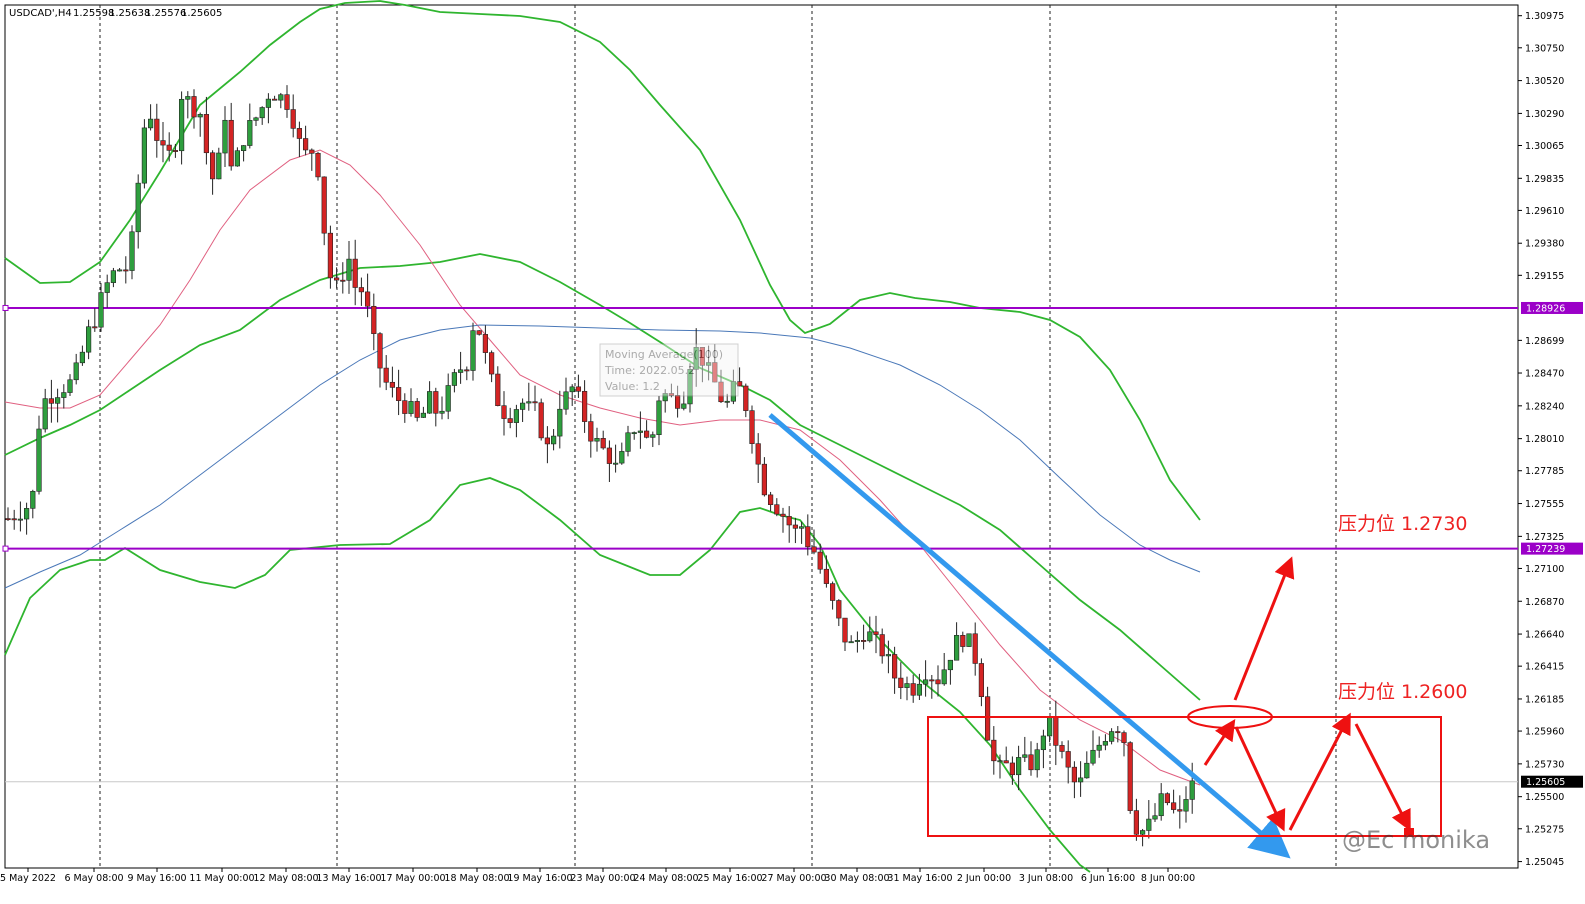 Image resolution: width=1585 pixels, height=904 pixels. Describe the element at coordinates (412, 878) in the screenshot. I see `time-label-6: 17 May 00:00` at that location.